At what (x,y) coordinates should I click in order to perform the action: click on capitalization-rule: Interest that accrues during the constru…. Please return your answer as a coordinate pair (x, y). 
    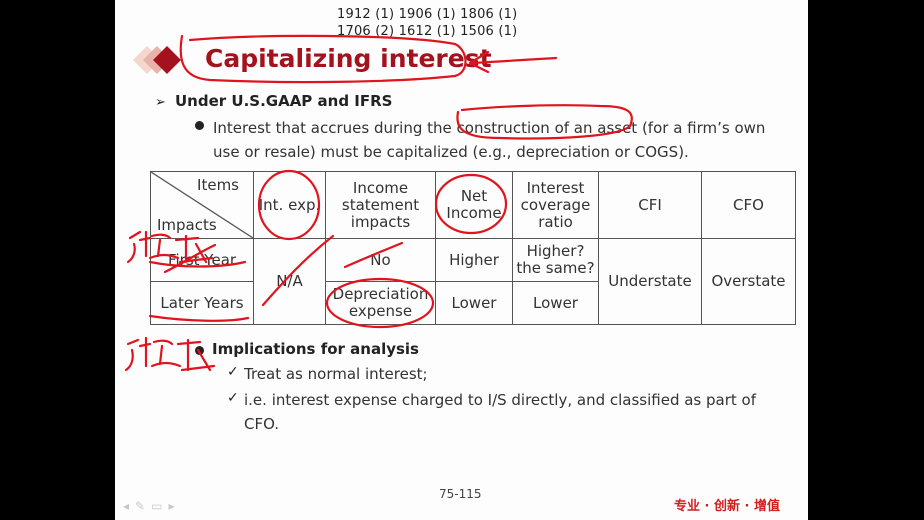
    Looking at the image, I should click on (488, 140).